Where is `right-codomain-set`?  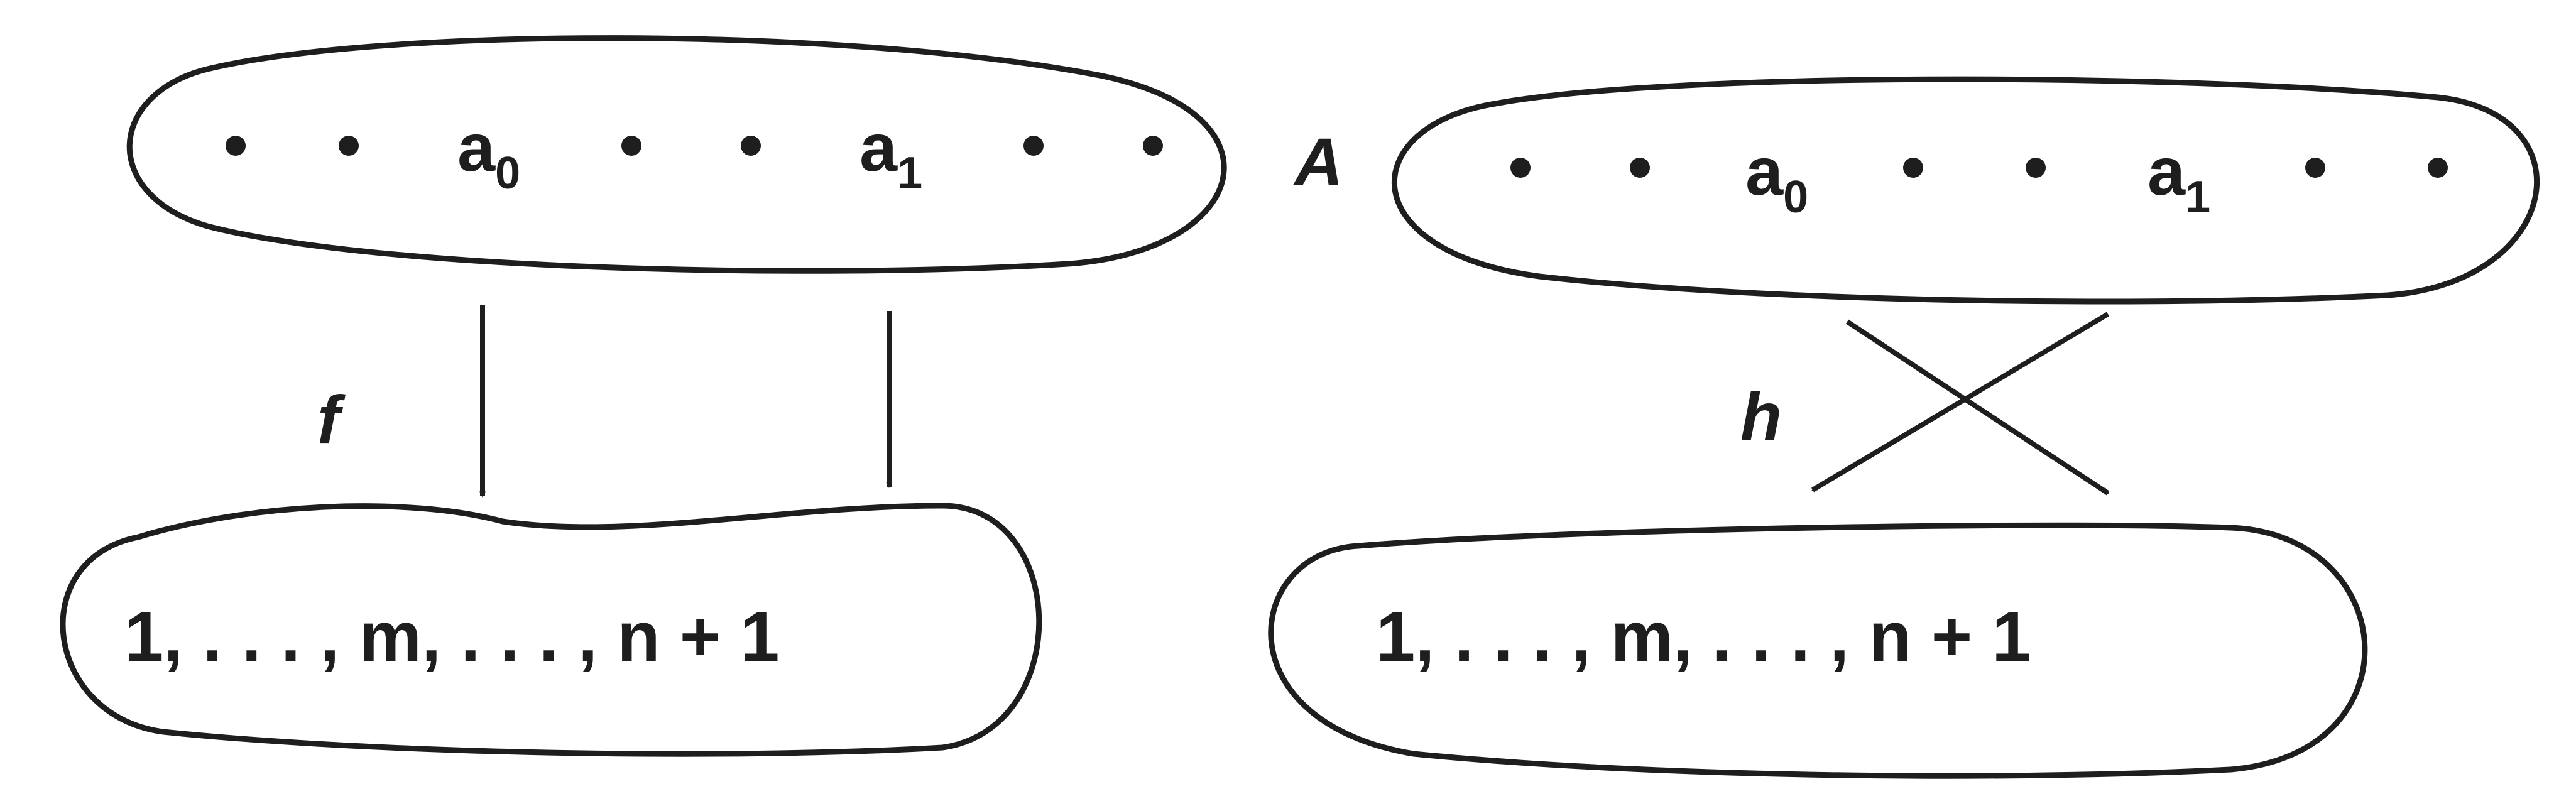
right-codomain-set is located at coordinates (1818, 650).